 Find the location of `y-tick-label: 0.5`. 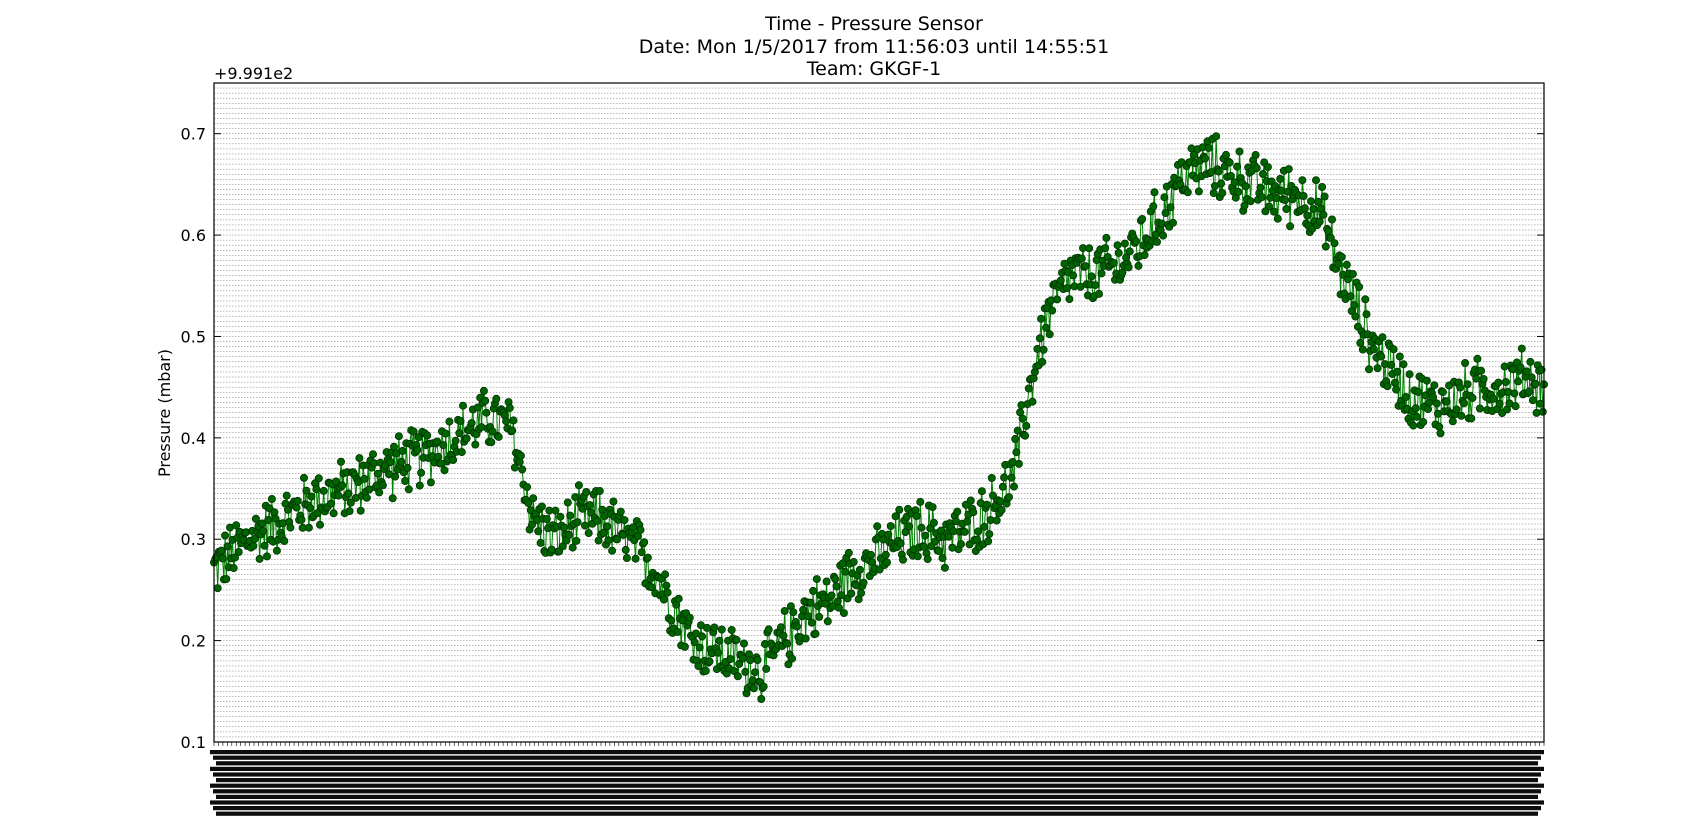

y-tick-label: 0.5 is located at coordinates (193, 336).